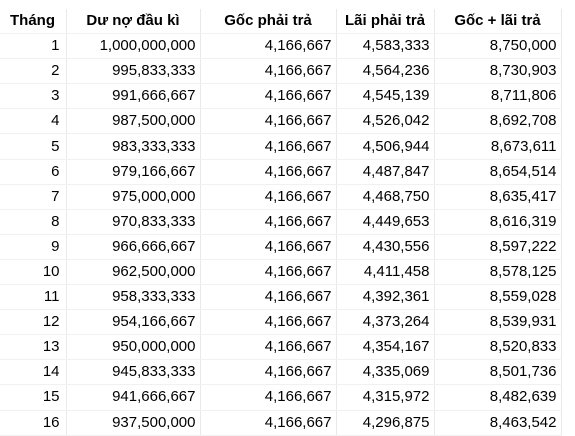  I want to click on interest-cell: 4,296,875, so click(385, 423).